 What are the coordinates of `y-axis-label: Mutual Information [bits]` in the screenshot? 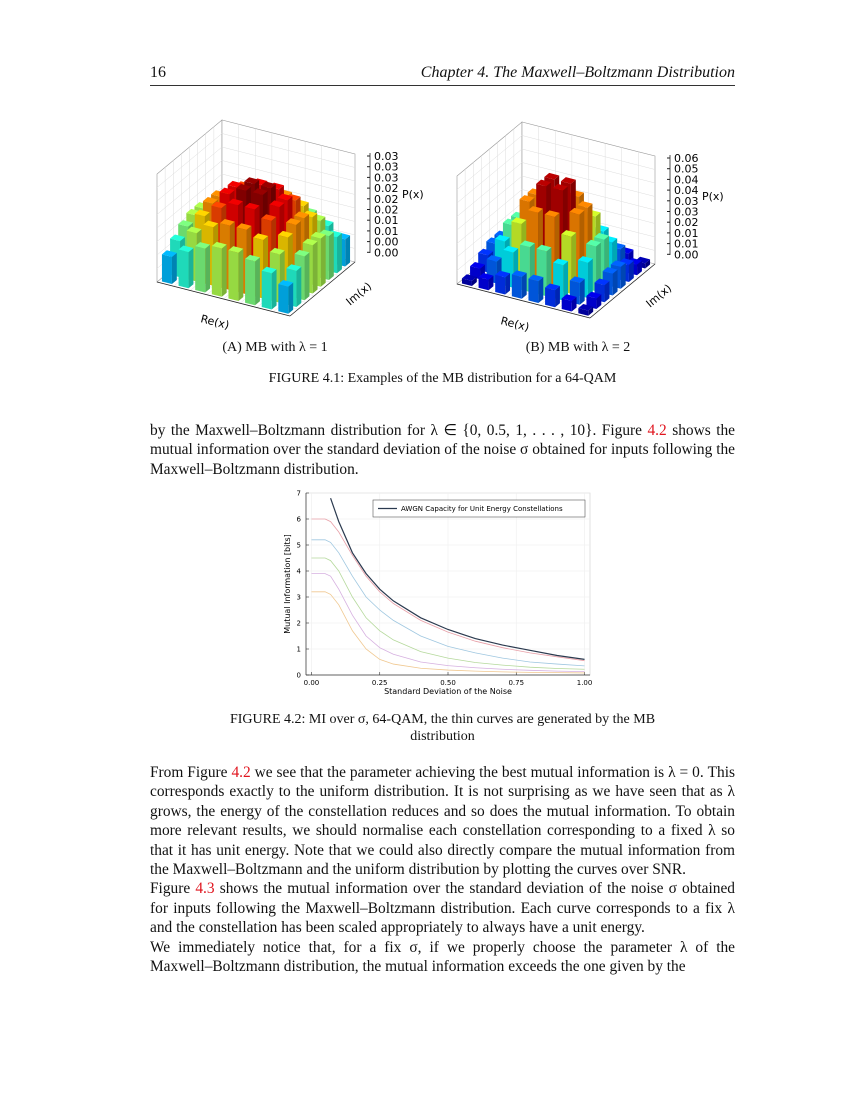 It's located at (287, 584).